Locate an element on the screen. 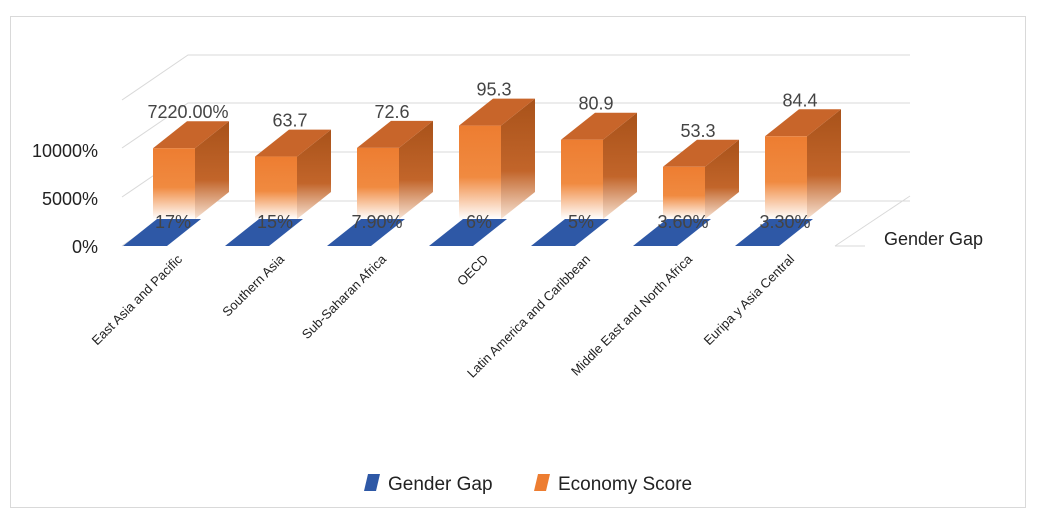 The width and height of the screenshot is (1038, 513). floor-edge is located at coordinates (872, 221).